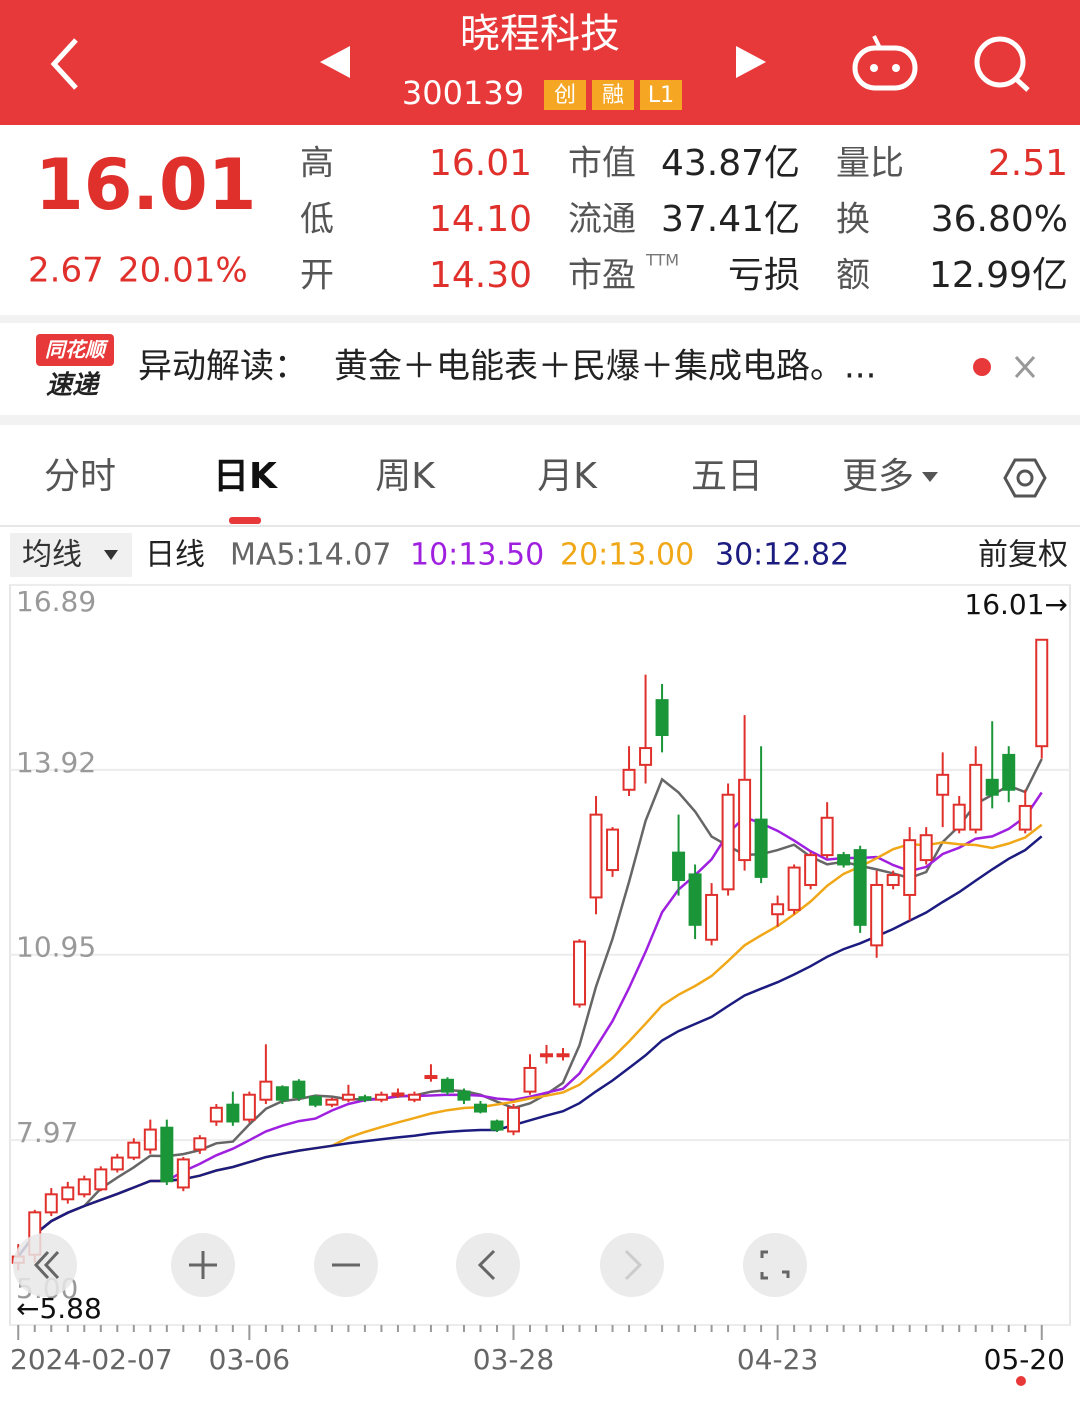 Image resolution: width=1080 pixels, height=1409 pixels. I want to click on y-tick-label: 16.89, so click(56, 601).